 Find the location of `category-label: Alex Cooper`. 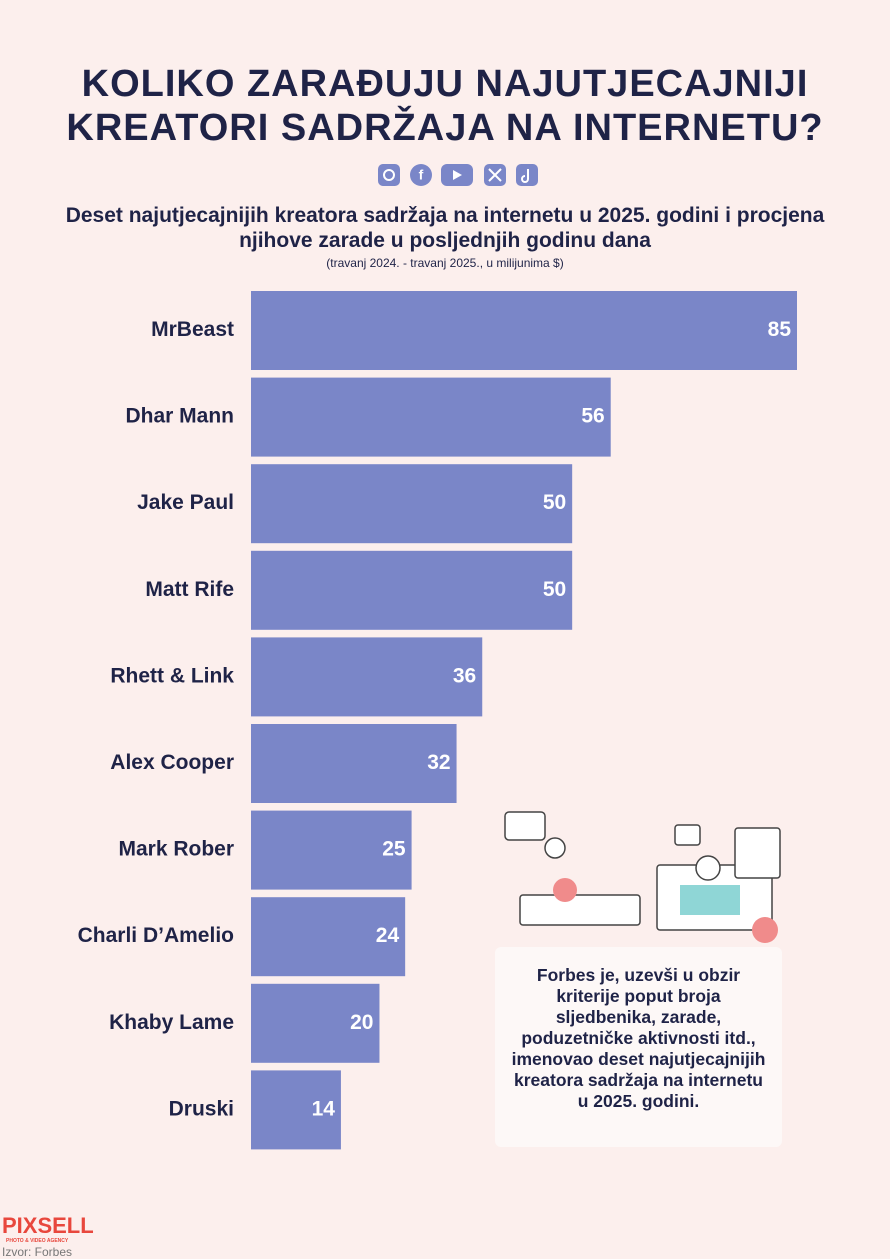

category-label: Alex Cooper is located at coordinates (172, 762).